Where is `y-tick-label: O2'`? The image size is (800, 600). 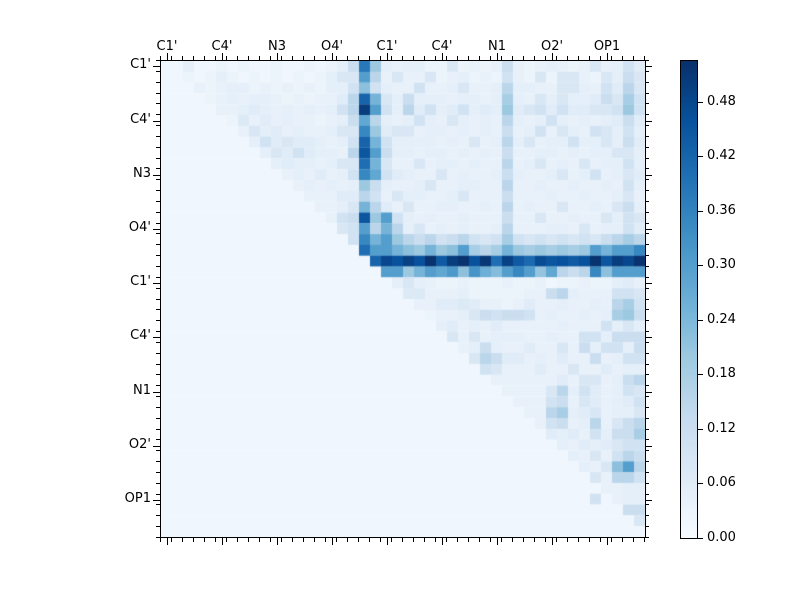
y-tick-label: O2' is located at coordinates (139, 444).